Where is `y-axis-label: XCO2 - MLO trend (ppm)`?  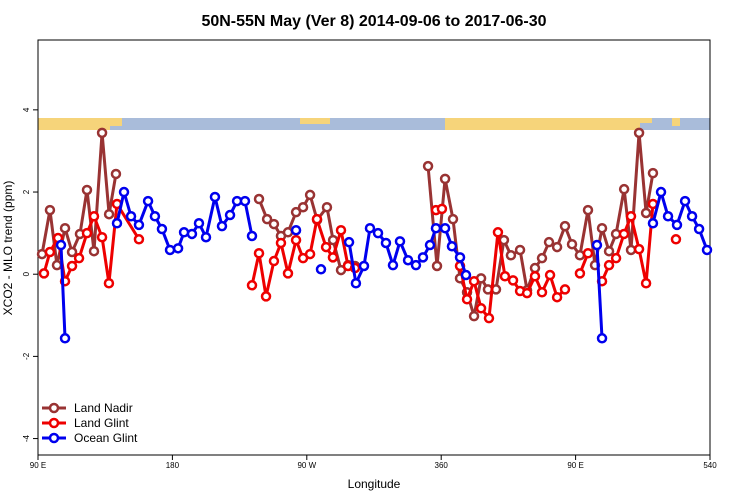
y-axis-label: XCO2 - MLO trend (ppm) is located at coordinates (8, 248).